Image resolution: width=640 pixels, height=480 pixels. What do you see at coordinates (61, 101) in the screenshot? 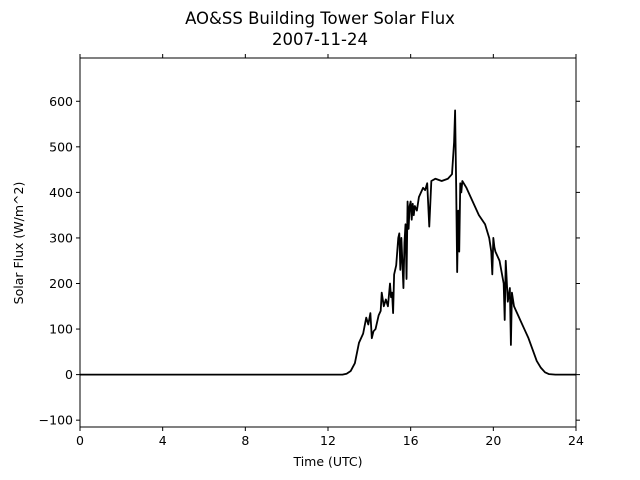
I see `y-tick-label: 600` at bounding box center [61, 101].